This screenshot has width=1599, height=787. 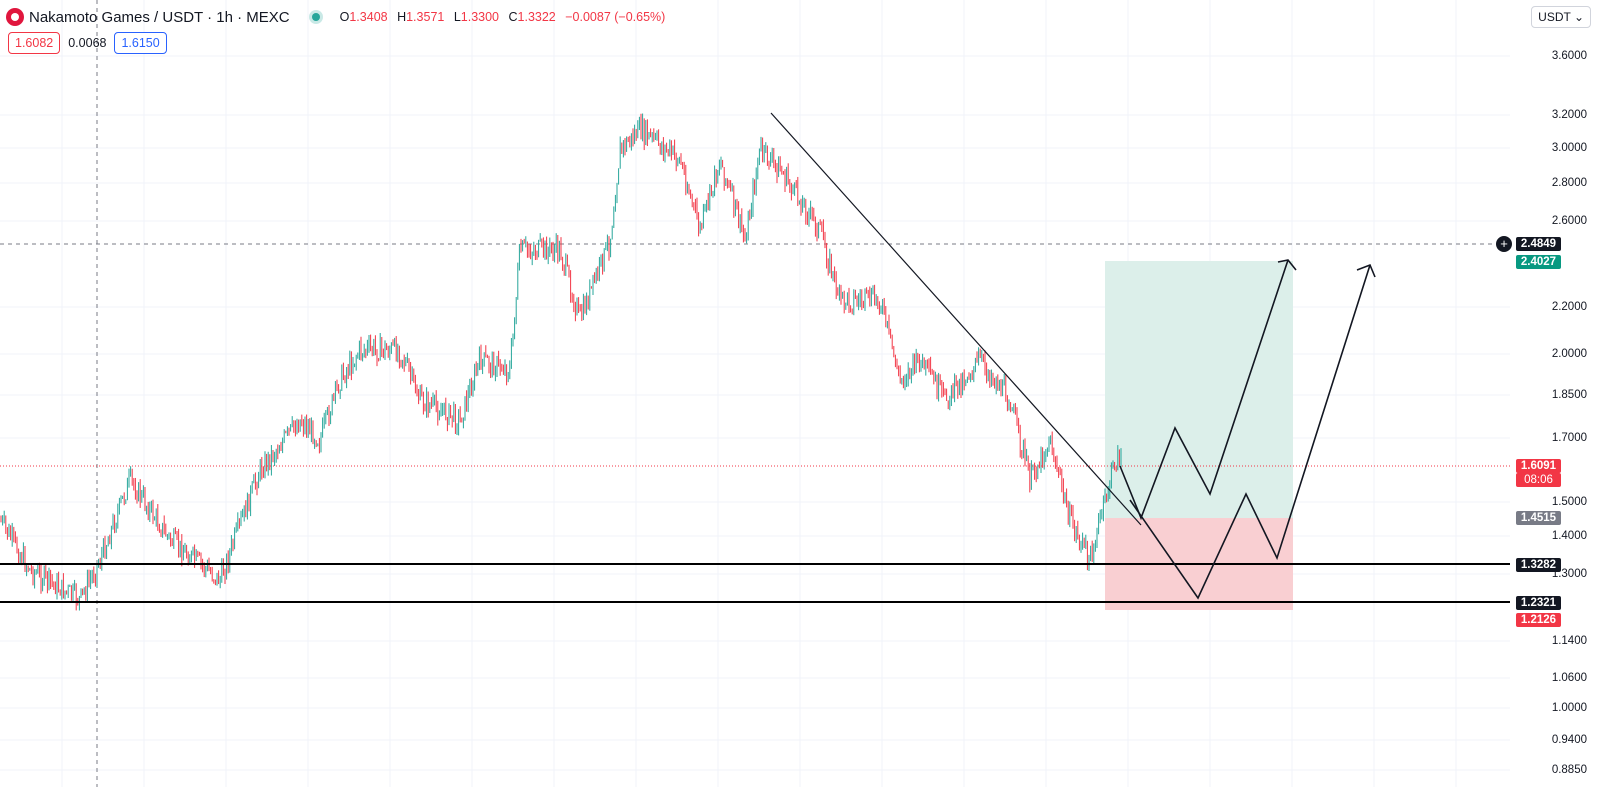 What do you see at coordinates (368, 17) in the screenshot?
I see `open-value: 1.3408` at bounding box center [368, 17].